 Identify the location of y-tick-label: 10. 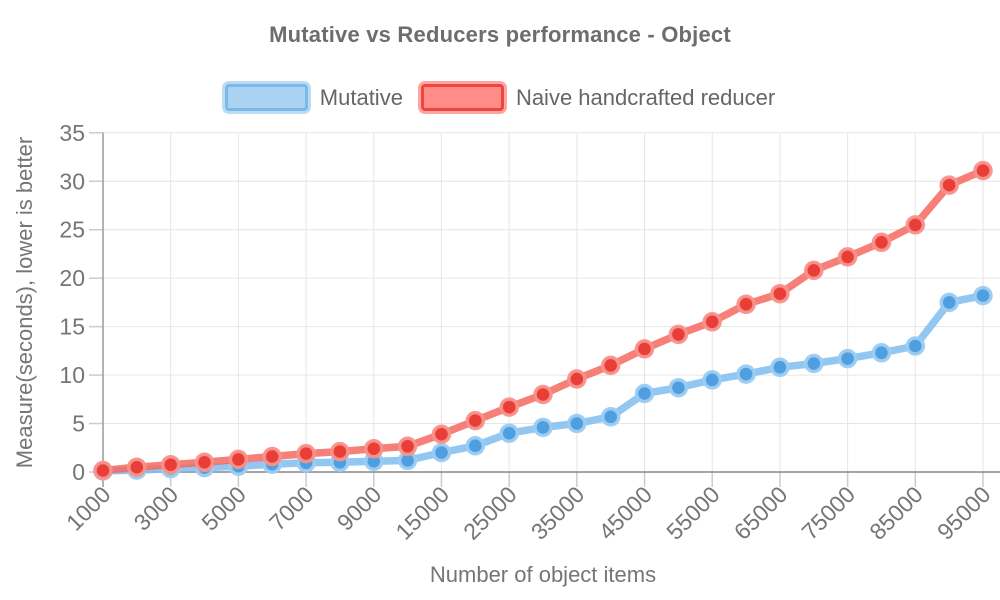
(72, 375).